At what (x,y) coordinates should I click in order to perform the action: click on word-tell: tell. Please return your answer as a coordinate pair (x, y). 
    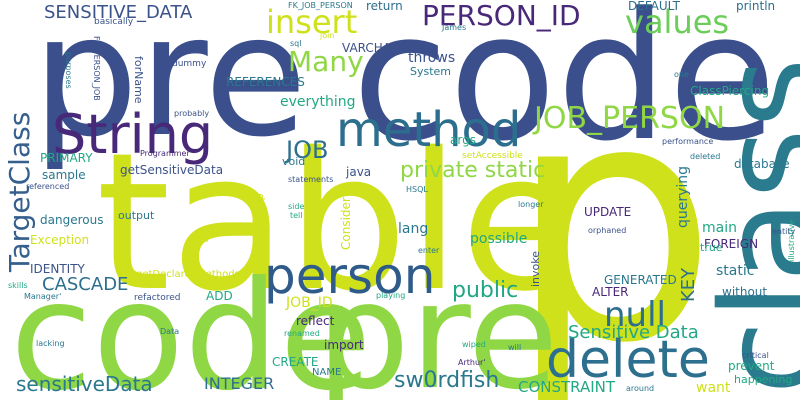
    Looking at the image, I should click on (296, 215).